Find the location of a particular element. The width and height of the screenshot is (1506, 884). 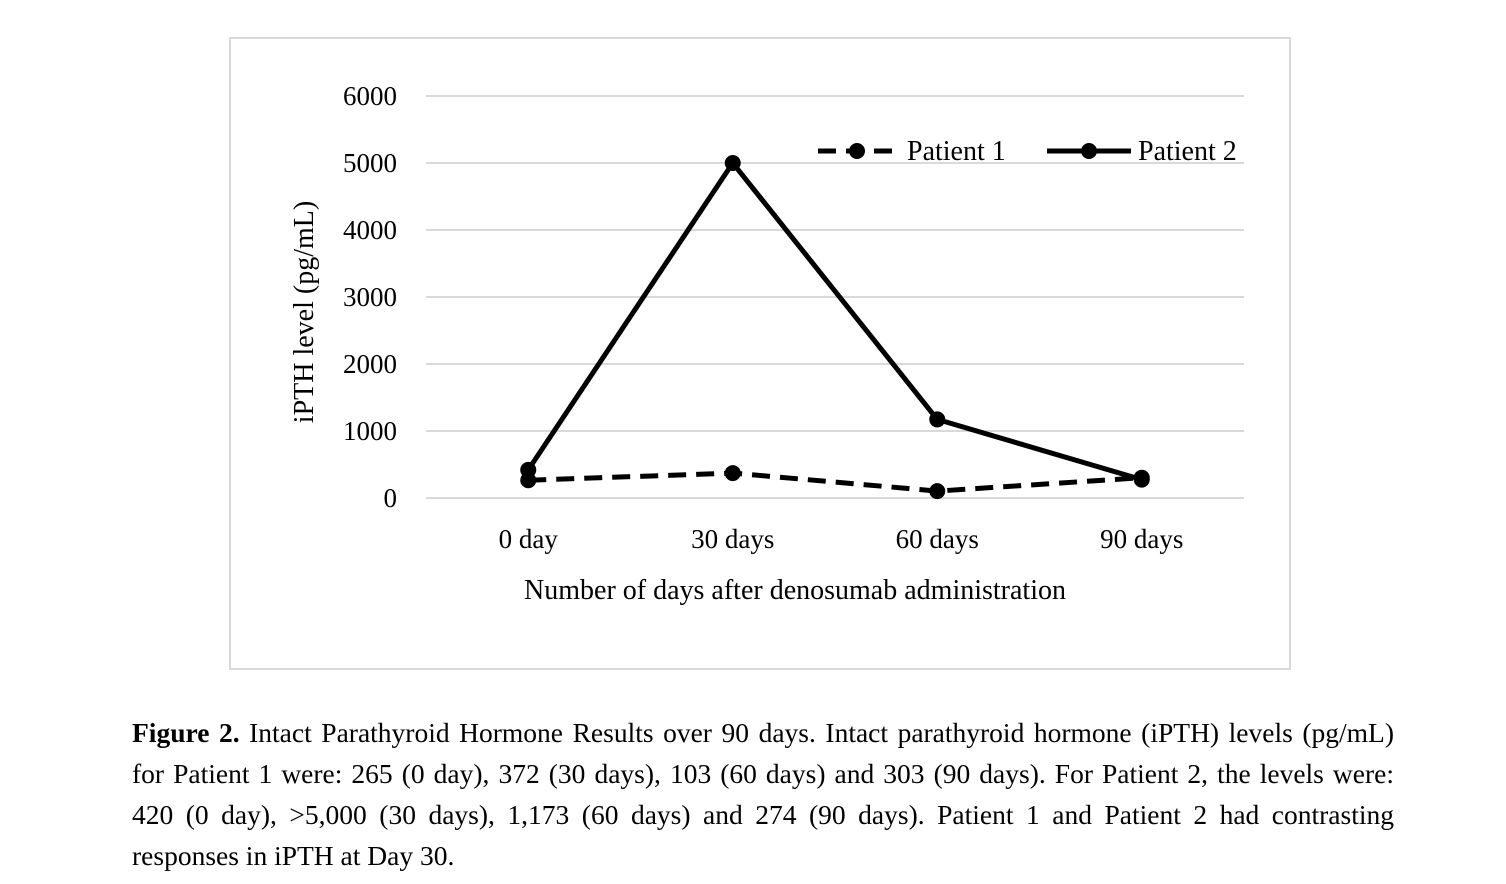

y-tick-label: 3000 is located at coordinates (370, 297).